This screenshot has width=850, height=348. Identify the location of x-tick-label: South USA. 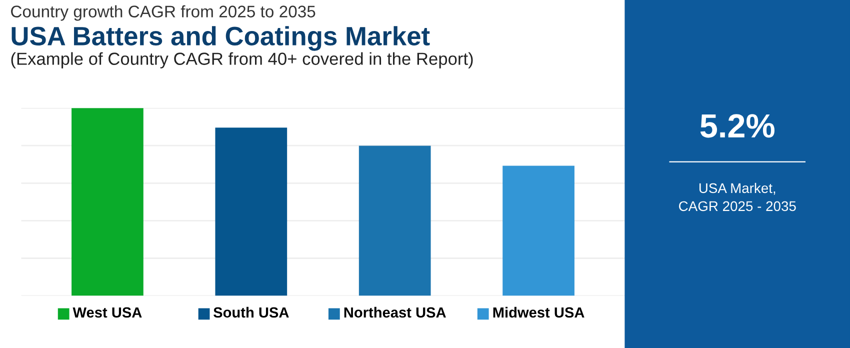
(251, 312).